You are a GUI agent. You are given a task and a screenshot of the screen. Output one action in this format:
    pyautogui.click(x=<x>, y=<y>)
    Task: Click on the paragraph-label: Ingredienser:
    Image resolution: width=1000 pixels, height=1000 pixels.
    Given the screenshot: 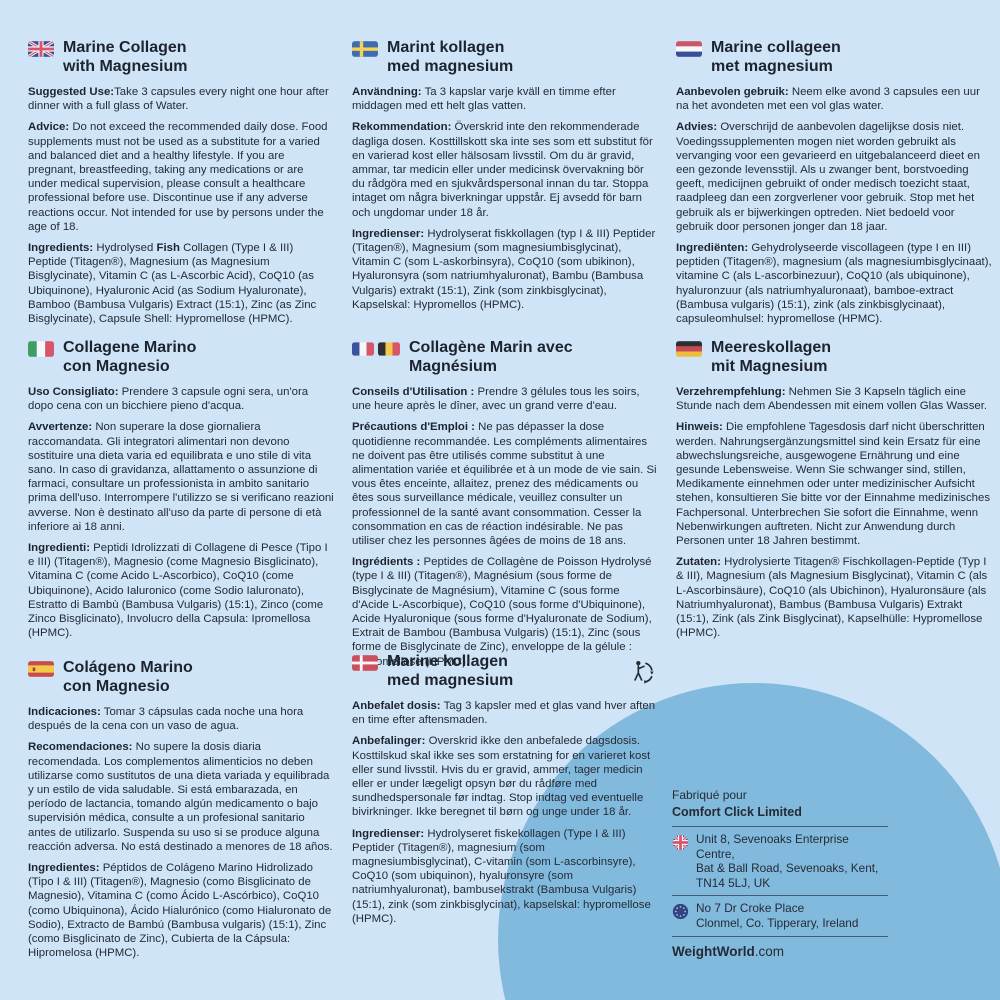 What is the action you would take?
    pyautogui.click(x=388, y=833)
    